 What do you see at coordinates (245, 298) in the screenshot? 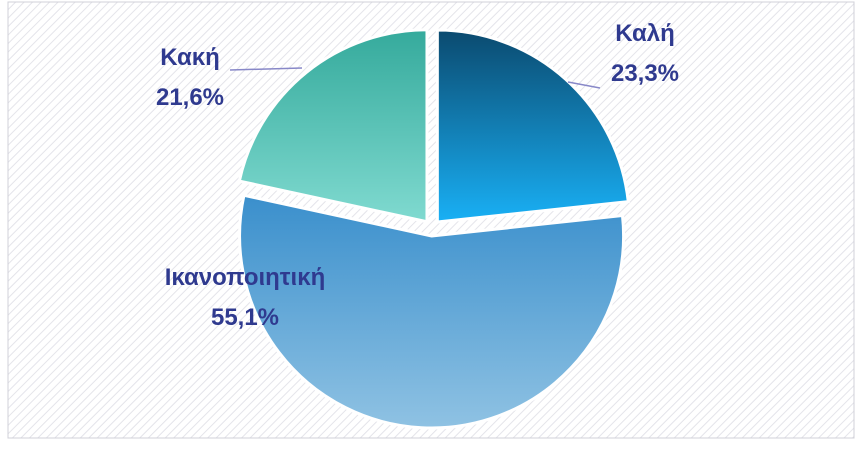
I see `data-label: Ικανοποιητική 55,1%` at bounding box center [245, 298].